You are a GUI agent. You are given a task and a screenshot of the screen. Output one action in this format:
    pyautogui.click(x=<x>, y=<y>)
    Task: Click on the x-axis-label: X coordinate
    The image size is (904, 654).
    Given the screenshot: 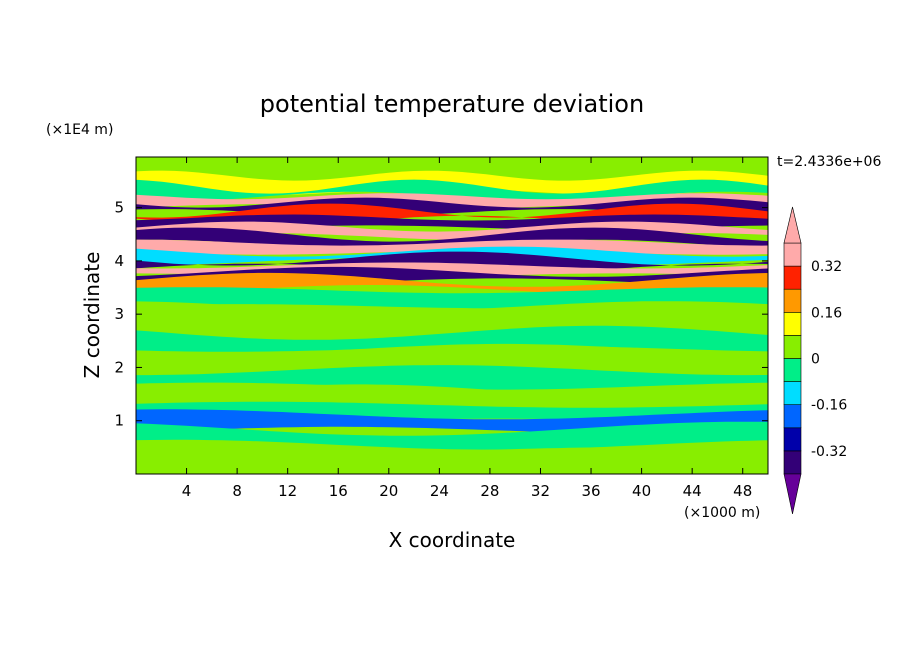 What is the action you would take?
    pyautogui.click(x=452, y=540)
    